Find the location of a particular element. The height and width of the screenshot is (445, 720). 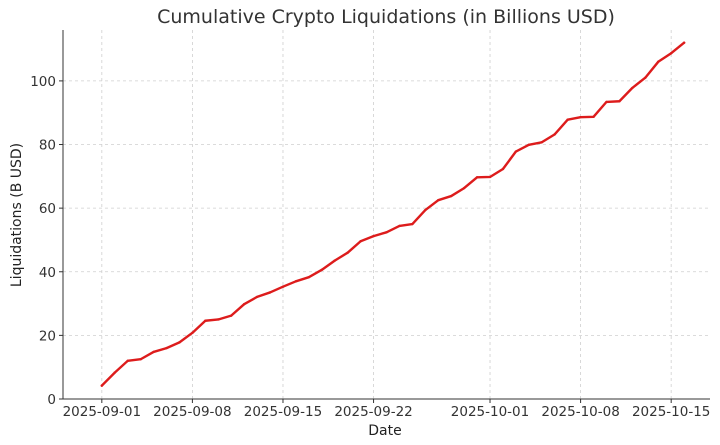

y-tick-label: 100 is located at coordinates (43, 82).